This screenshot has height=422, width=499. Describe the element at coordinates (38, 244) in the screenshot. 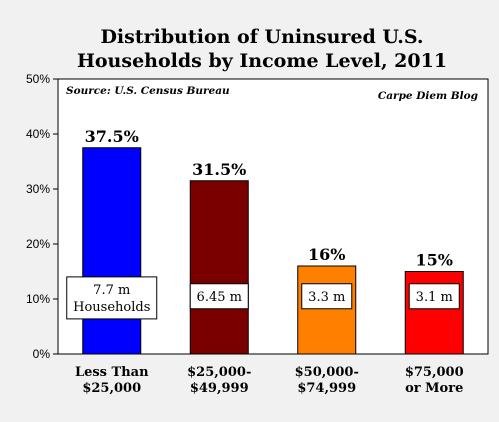

I see `y-tick-label: 20%` at that location.